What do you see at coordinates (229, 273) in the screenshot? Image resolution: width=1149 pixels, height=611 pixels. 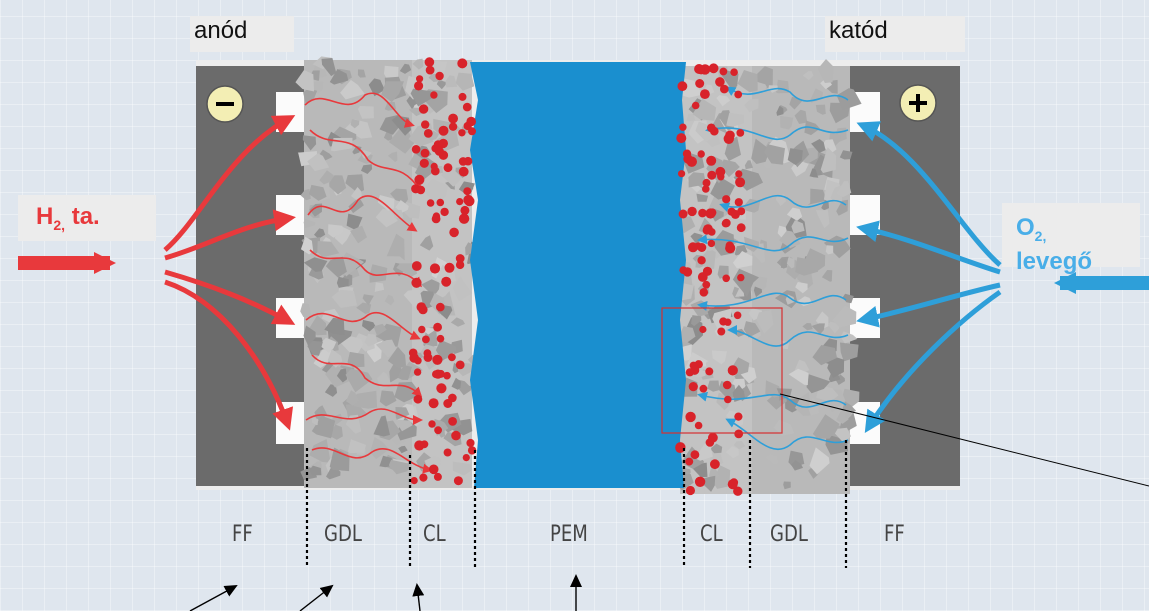 I see `hydrogen-distribution-arrows` at bounding box center [229, 273].